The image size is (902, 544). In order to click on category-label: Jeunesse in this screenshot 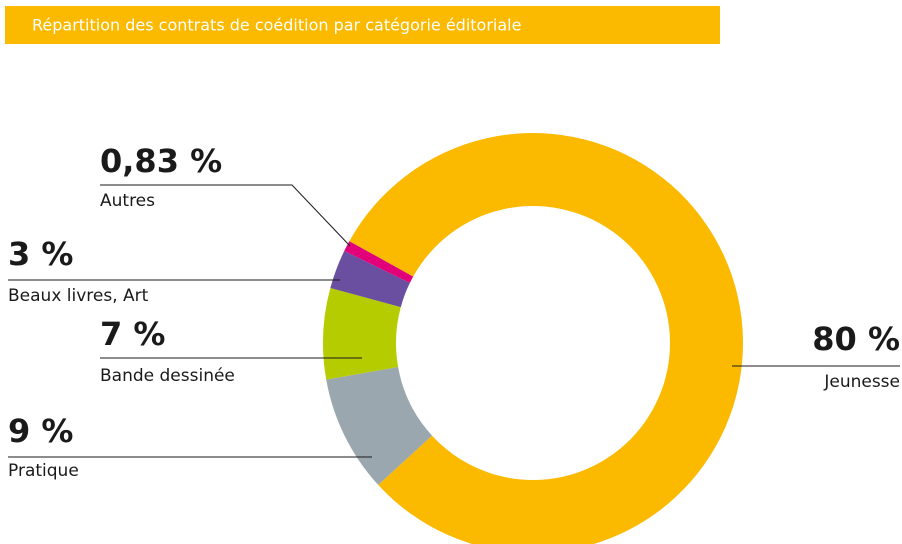, I will do `click(861, 382)`.